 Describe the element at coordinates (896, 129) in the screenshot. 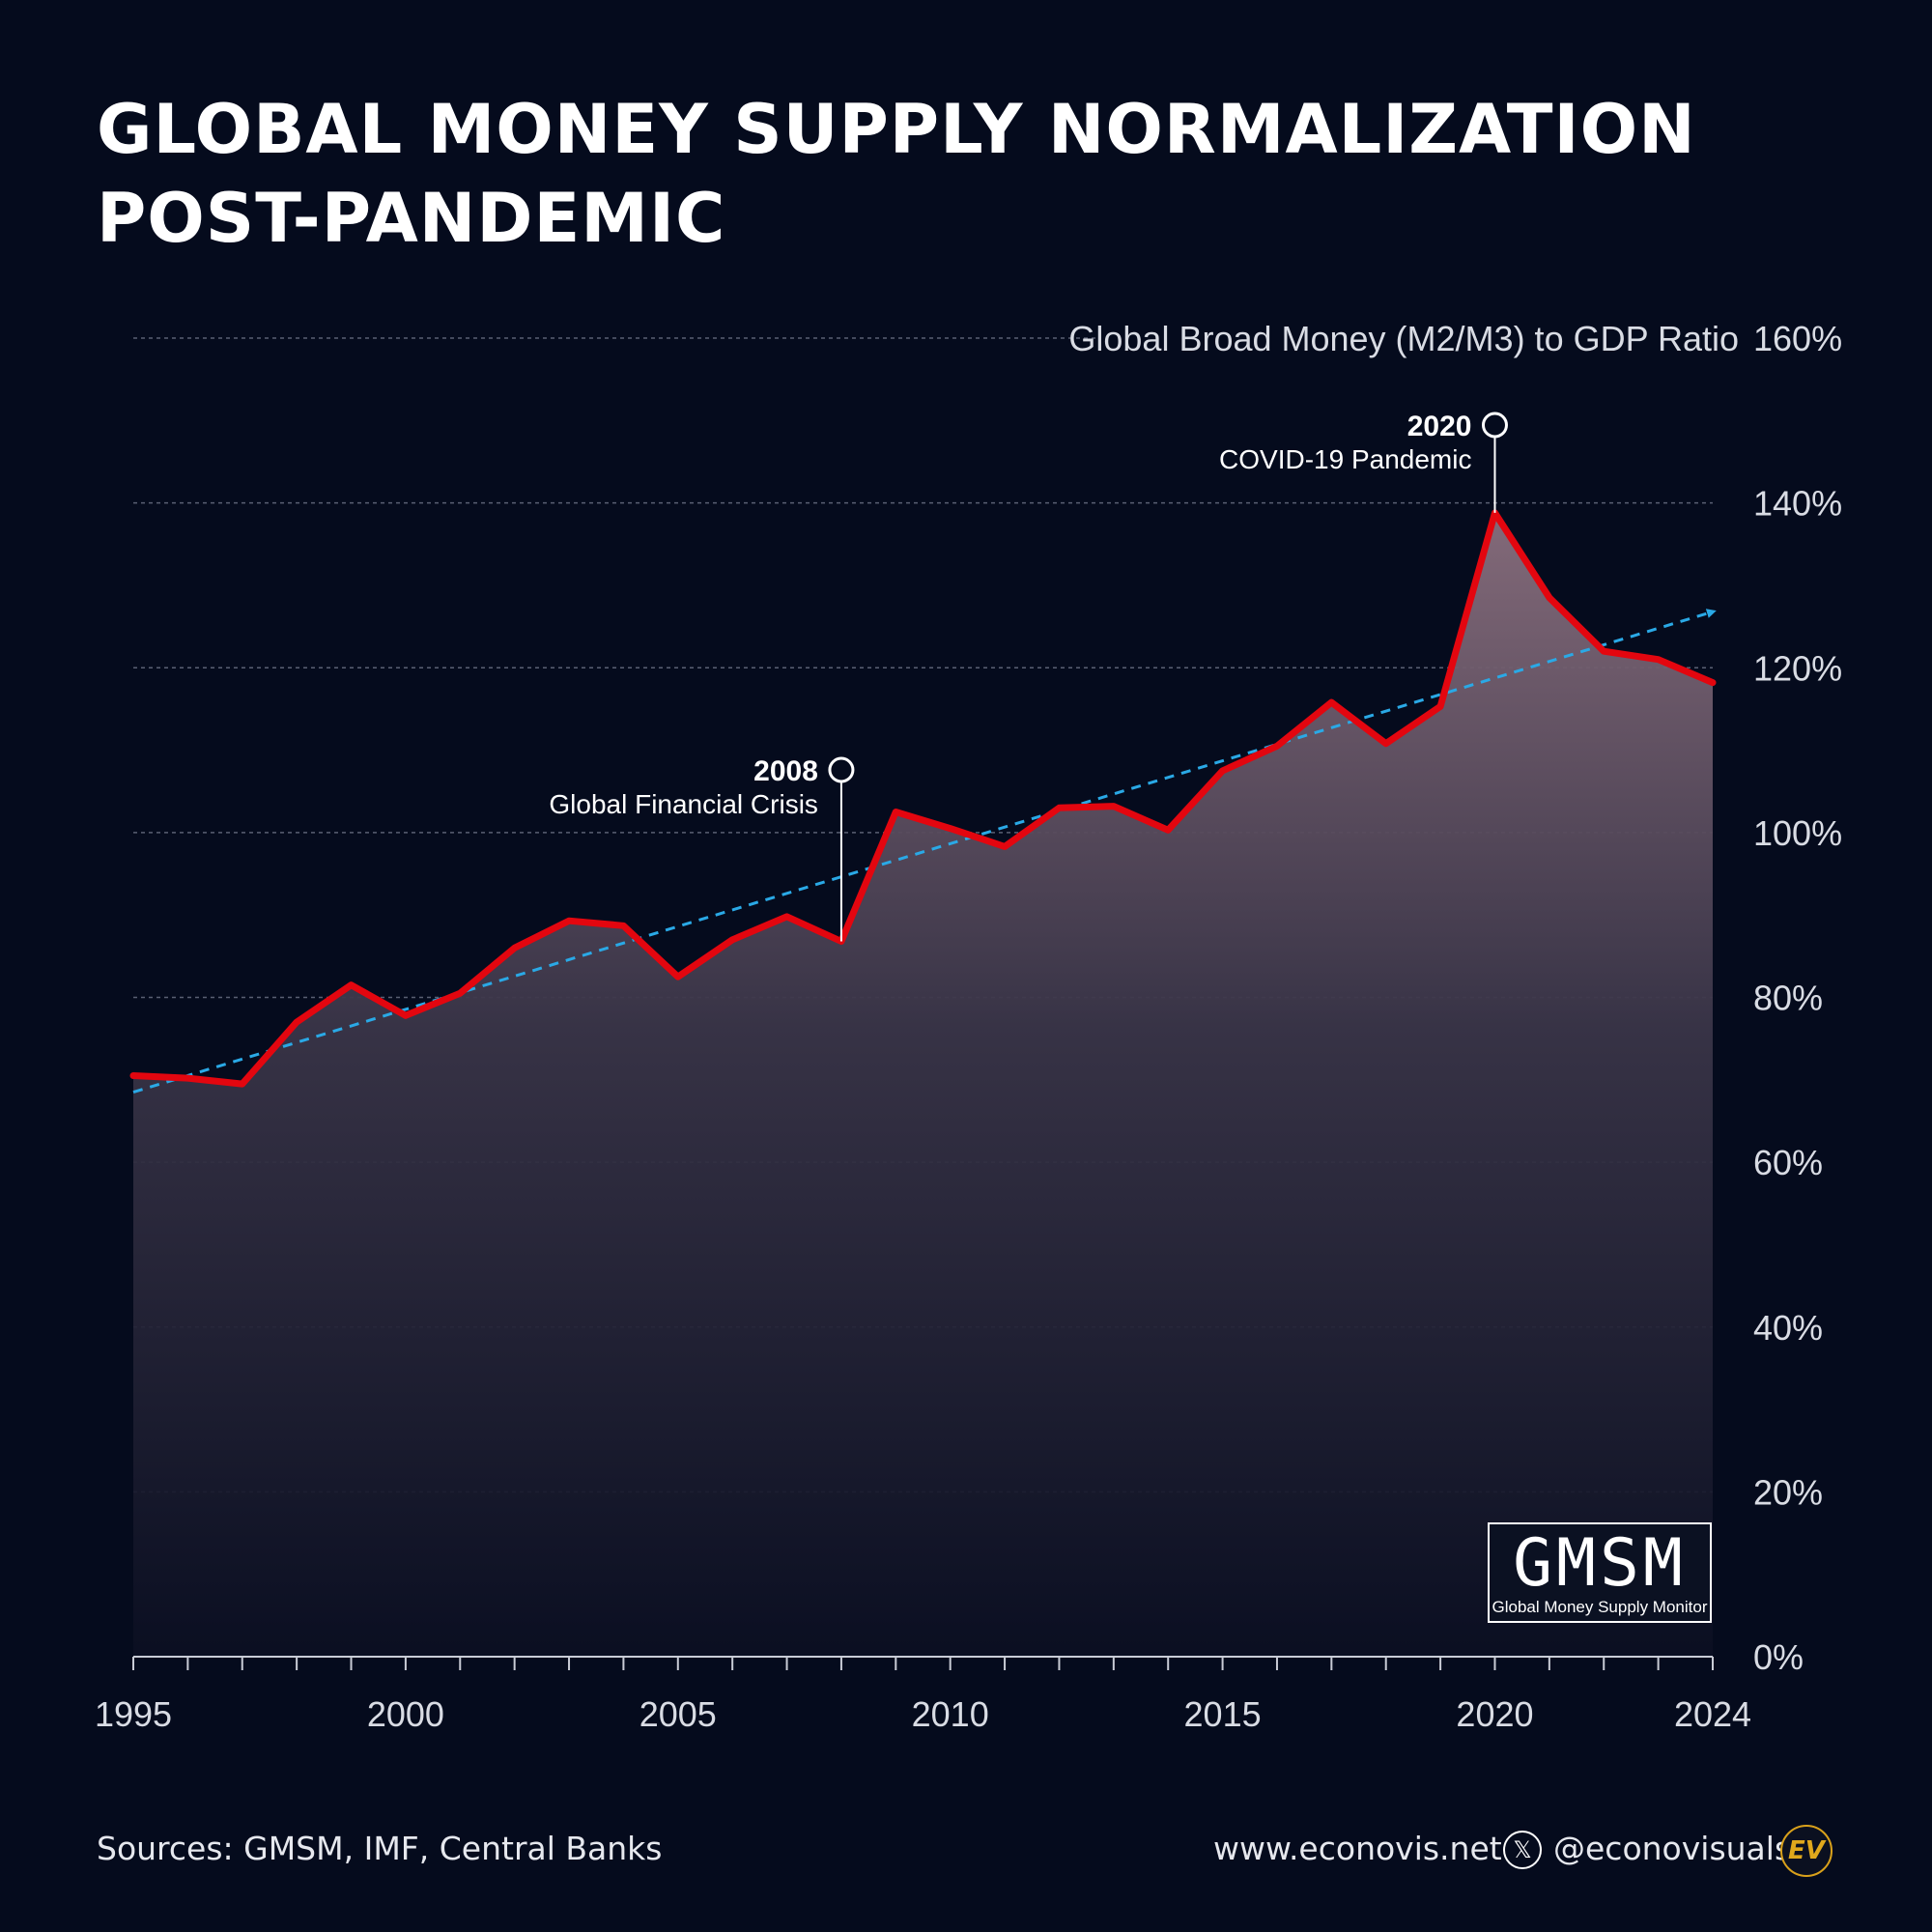

I see `title-line-1: GLOBAL MONEY SUPPLY NORMALIZATION` at that location.